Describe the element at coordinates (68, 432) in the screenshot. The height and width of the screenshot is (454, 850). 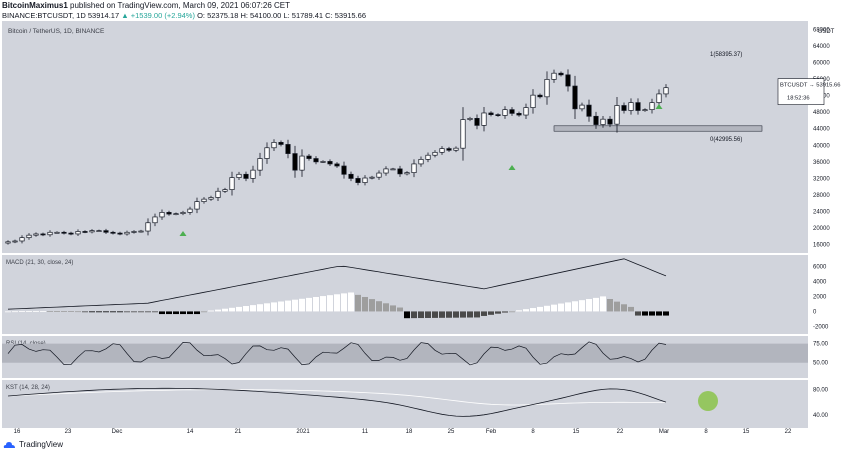
I see `x-tick-label: 23` at that location.